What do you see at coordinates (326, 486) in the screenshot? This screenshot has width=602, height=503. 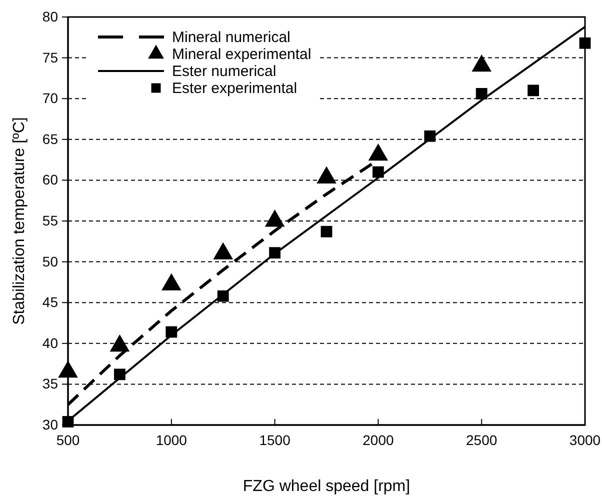 I see `x-axis-title: FZG wheel speed [rpm]` at bounding box center [326, 486].